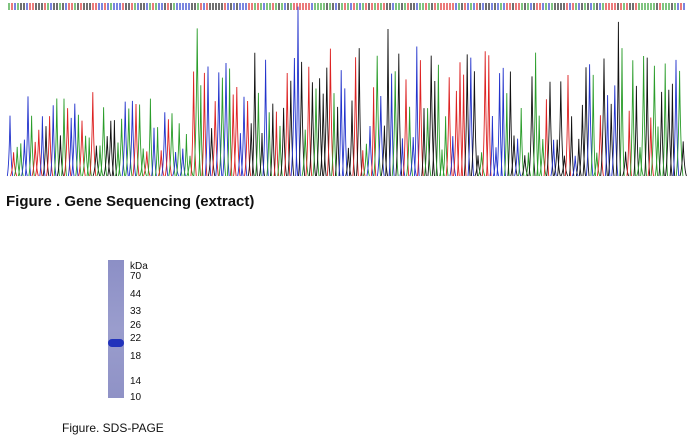  I want to click on marker-label: 44, so click(136, 294).